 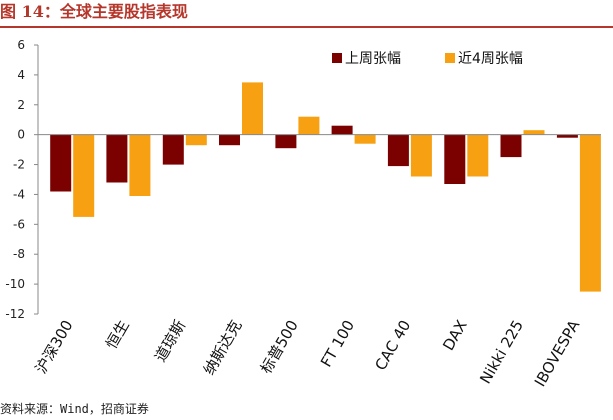 What do you see at coordinates (54, 347) in the screenshot?
I see `x-tick-label: 沪深300` at bounding box center [54, 347].